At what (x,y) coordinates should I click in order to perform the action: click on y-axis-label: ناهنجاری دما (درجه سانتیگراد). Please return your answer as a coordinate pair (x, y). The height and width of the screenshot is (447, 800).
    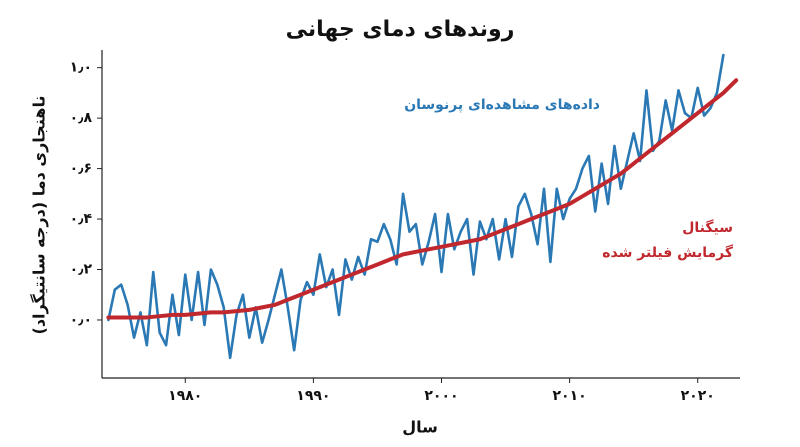
    Looking at the image, I should click on (39, 215).